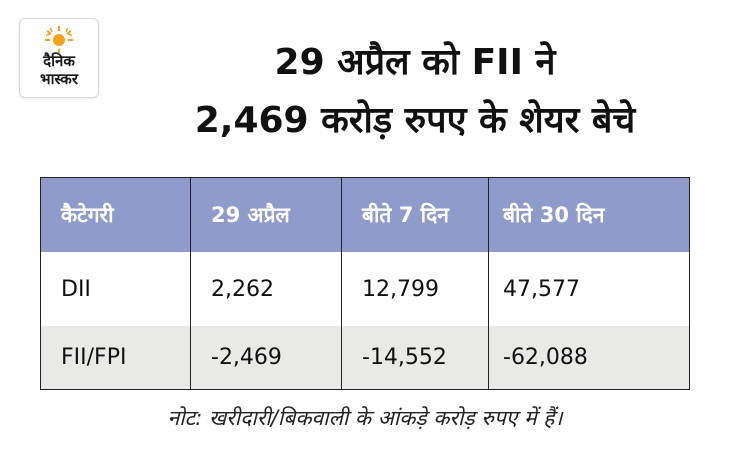  Describe the element at coordinates (116, 289) in the screenshot. I see `row-dii-category: DII` at that location.